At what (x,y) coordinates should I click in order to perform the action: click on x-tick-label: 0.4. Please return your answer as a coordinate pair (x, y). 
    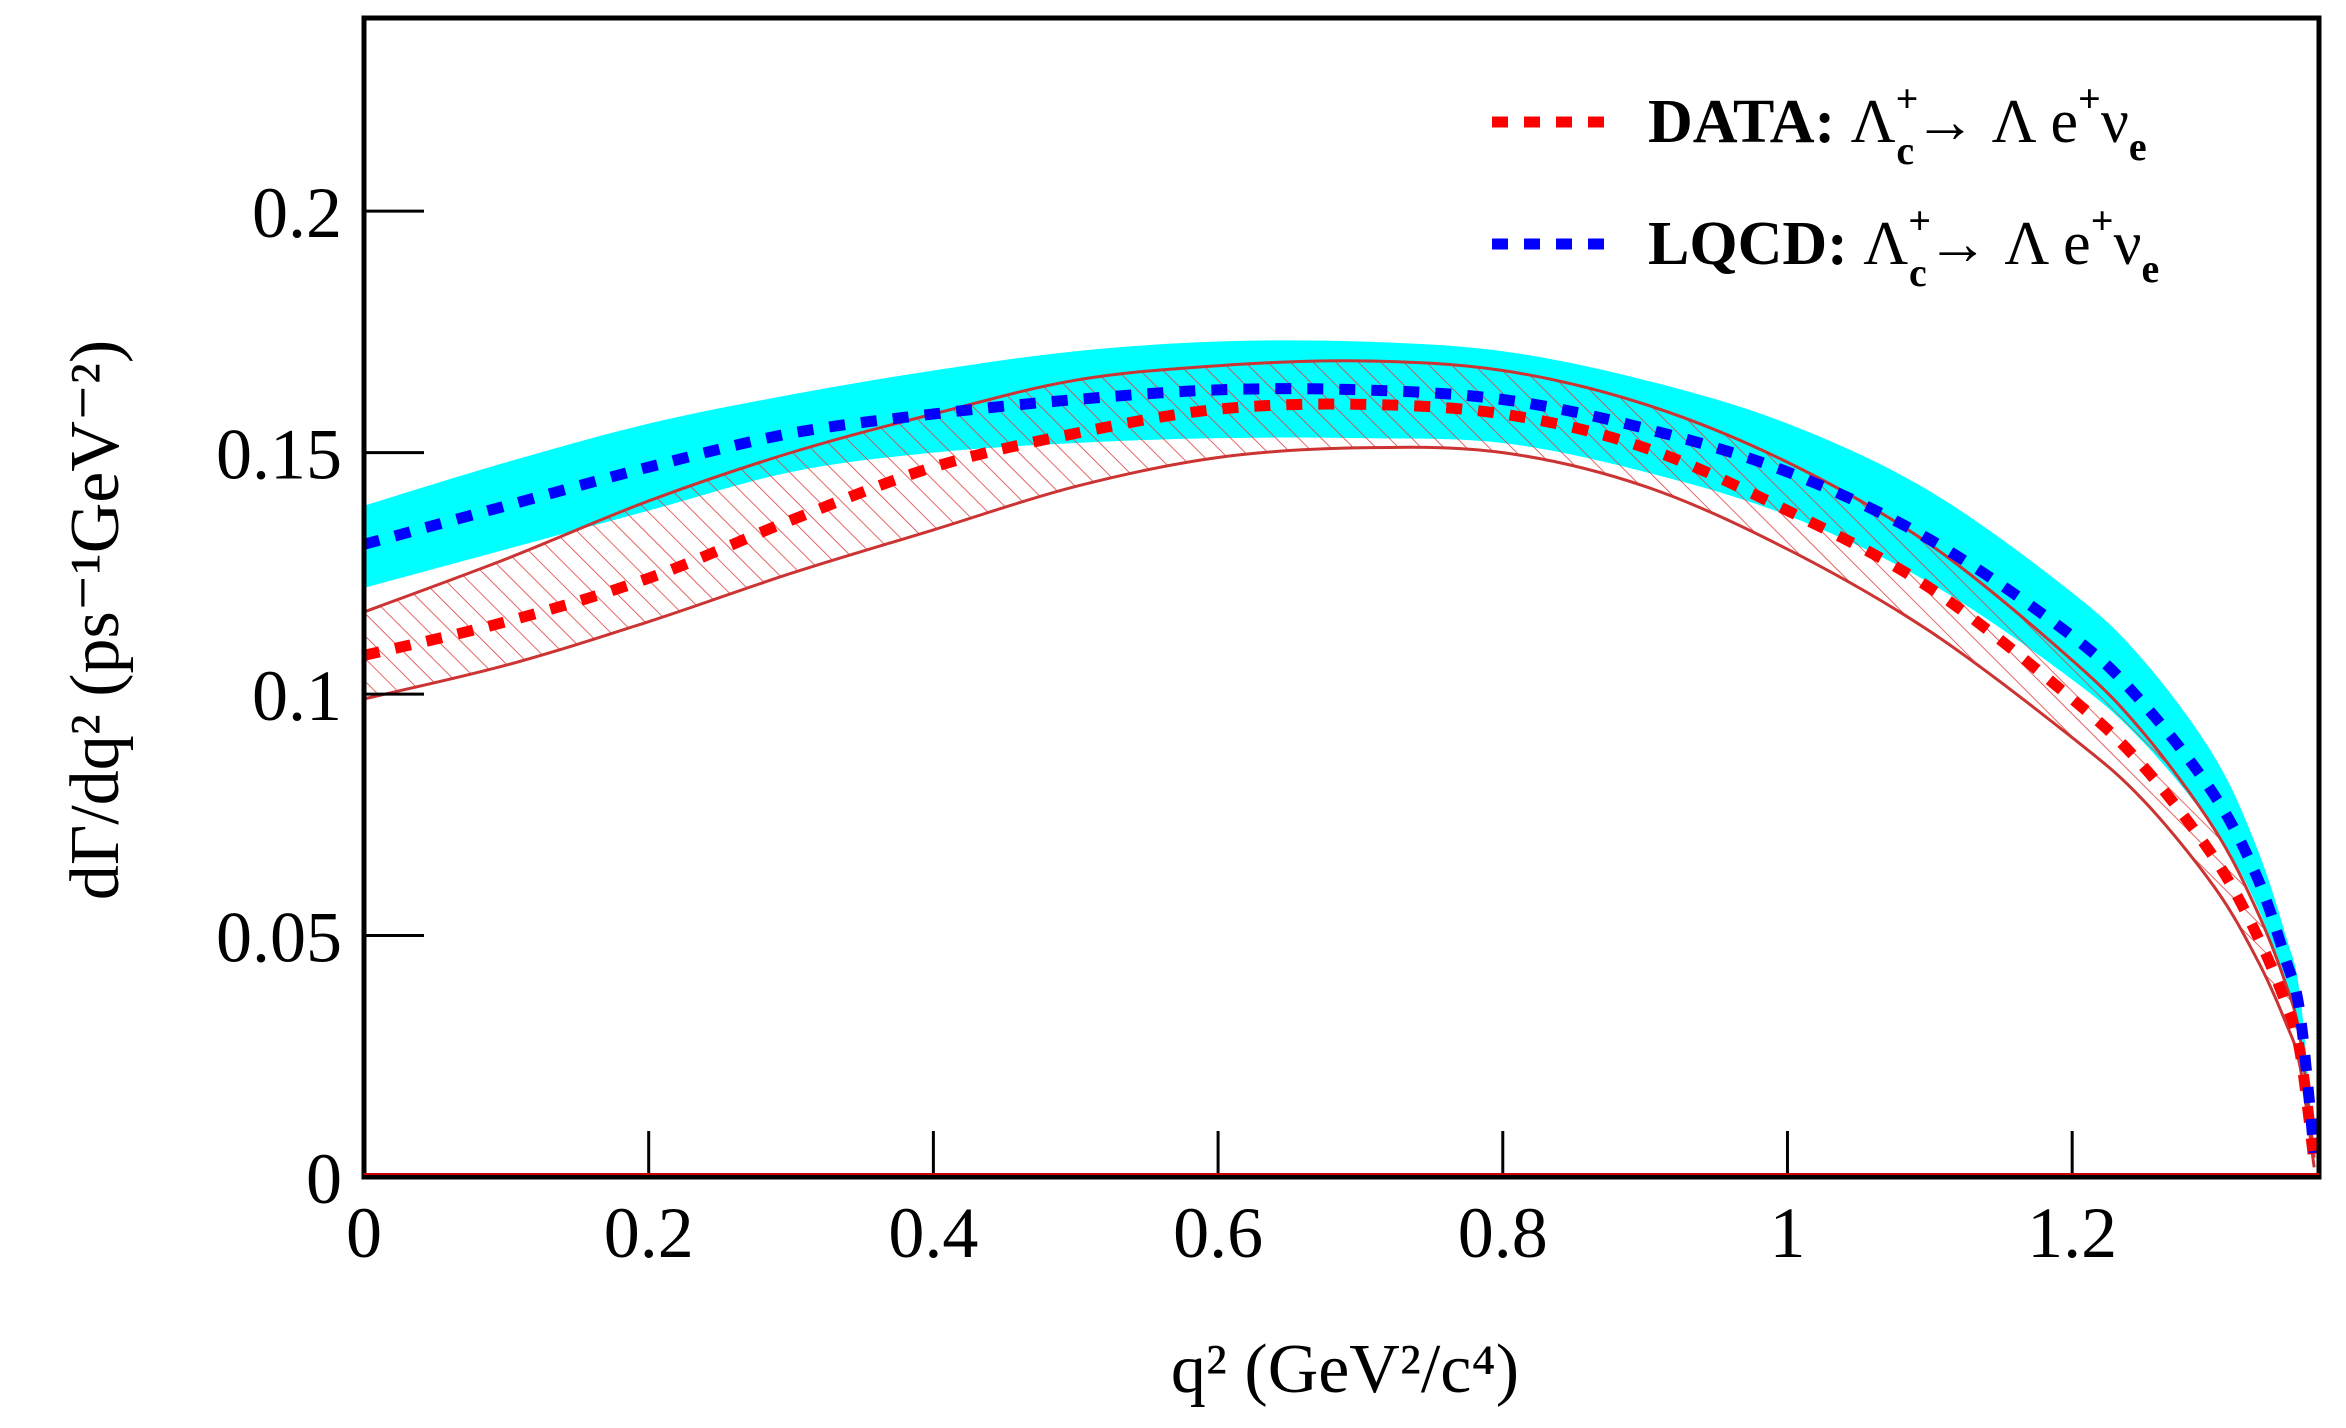
    Looking at the image, I should click on (933, 1233).